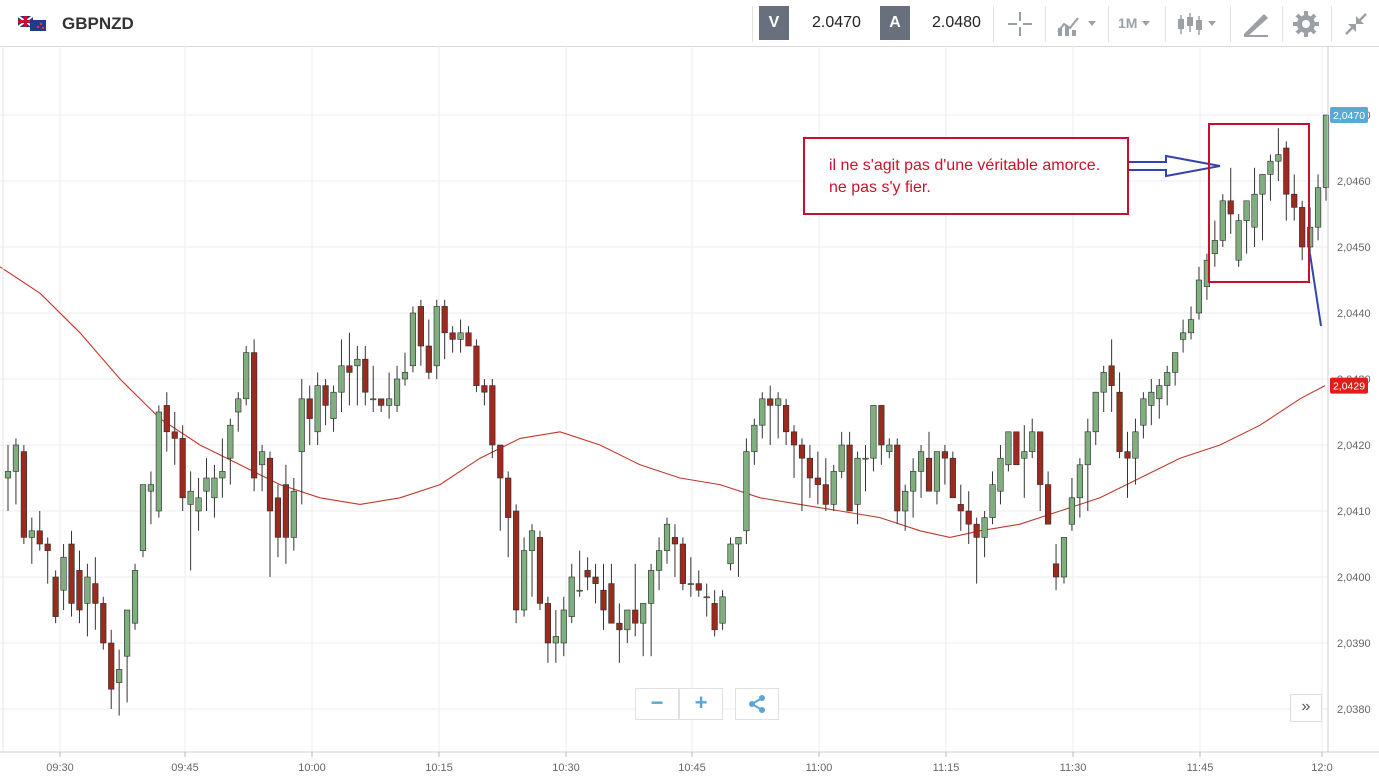  I want to click on zoom-in-button: +, so click(701, 704).